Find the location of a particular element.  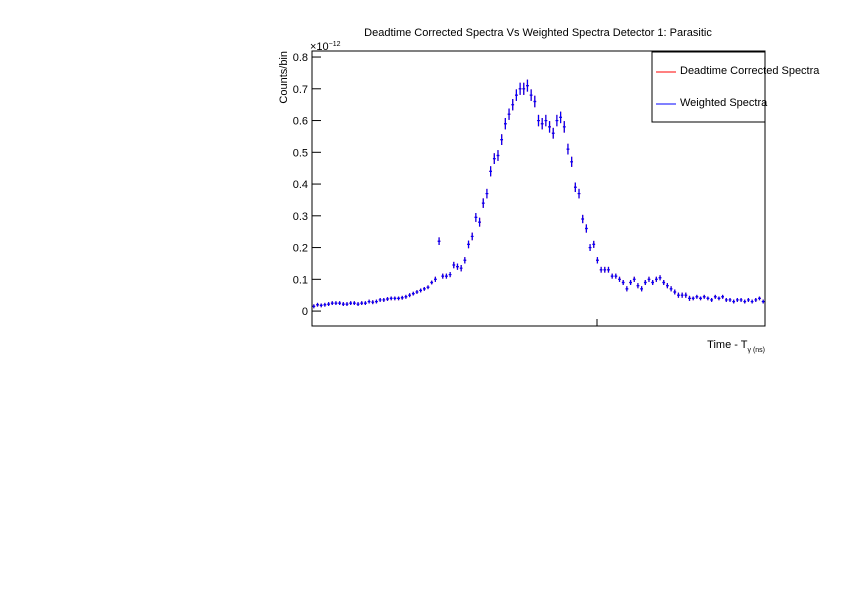

x-axis-title: Time - Tγ (ns) is located at coordinates (736, 346).